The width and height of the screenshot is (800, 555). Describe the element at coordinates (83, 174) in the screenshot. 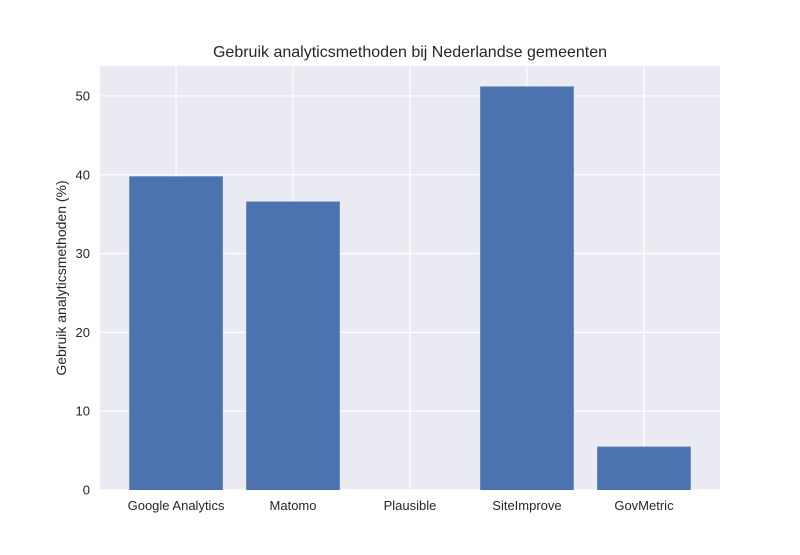

I see `y-tick-label: 40` at that location.